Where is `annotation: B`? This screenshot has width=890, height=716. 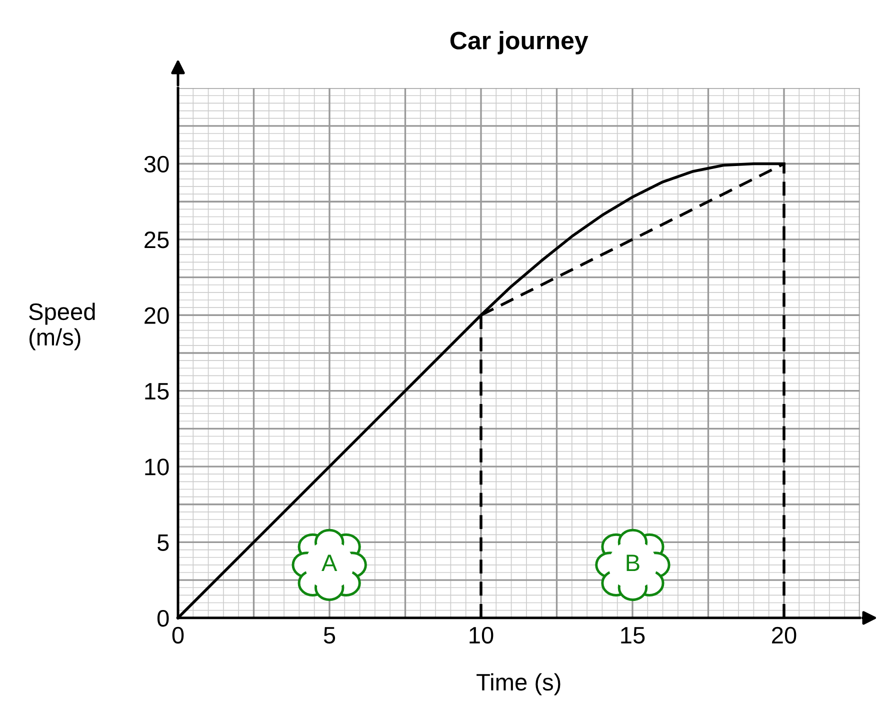 annotation: B is located at coordinates (633, 563).